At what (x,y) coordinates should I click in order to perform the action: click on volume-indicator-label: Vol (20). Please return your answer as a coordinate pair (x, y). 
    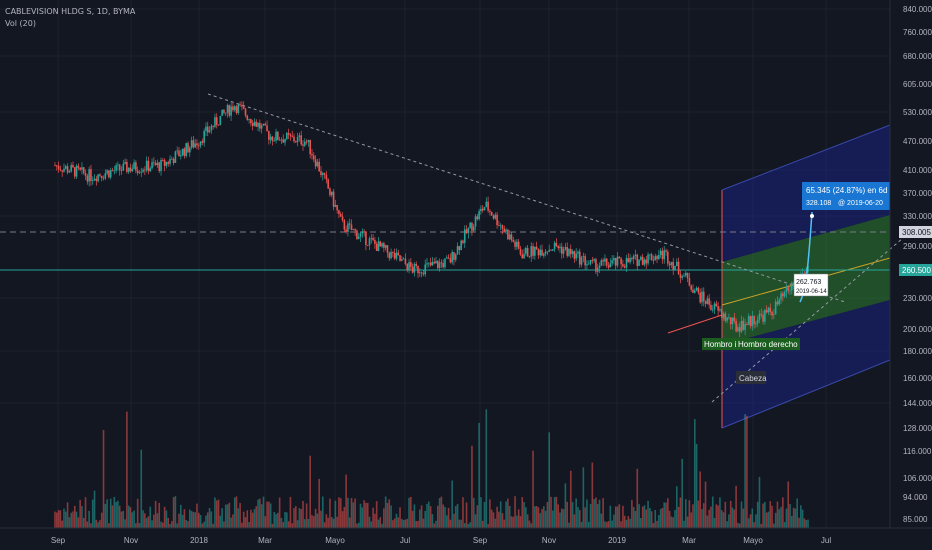
    Looking at the image, I should click on (20, 23).